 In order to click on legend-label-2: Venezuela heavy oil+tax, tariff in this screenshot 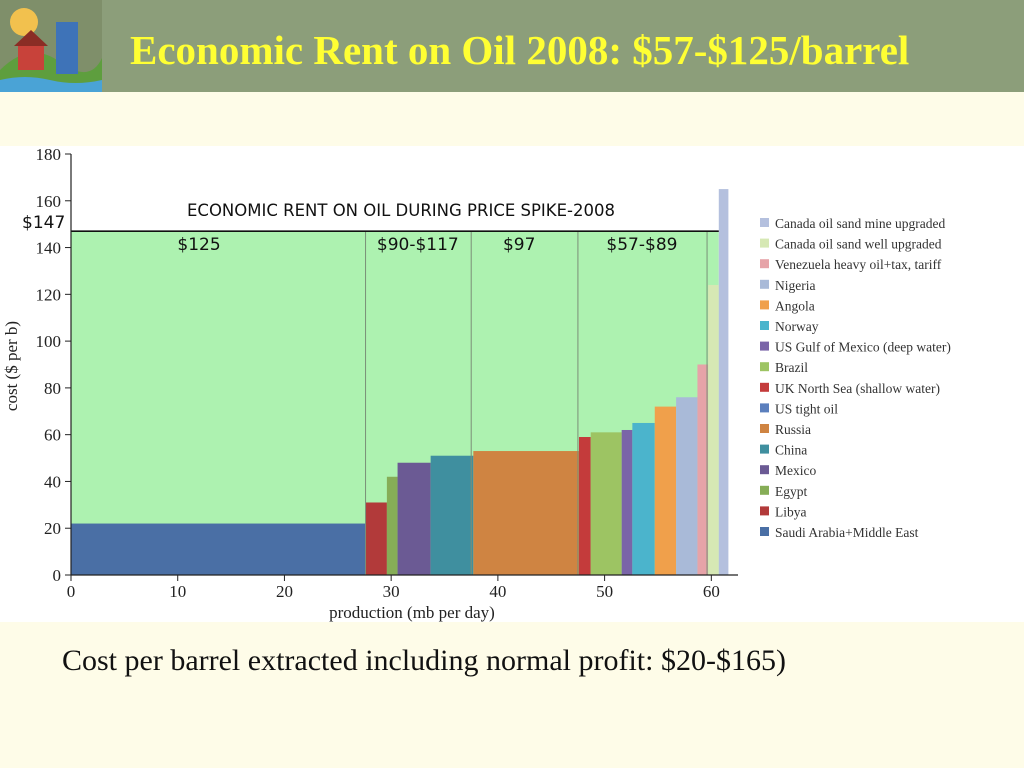, I will do `click(858, 264)`.